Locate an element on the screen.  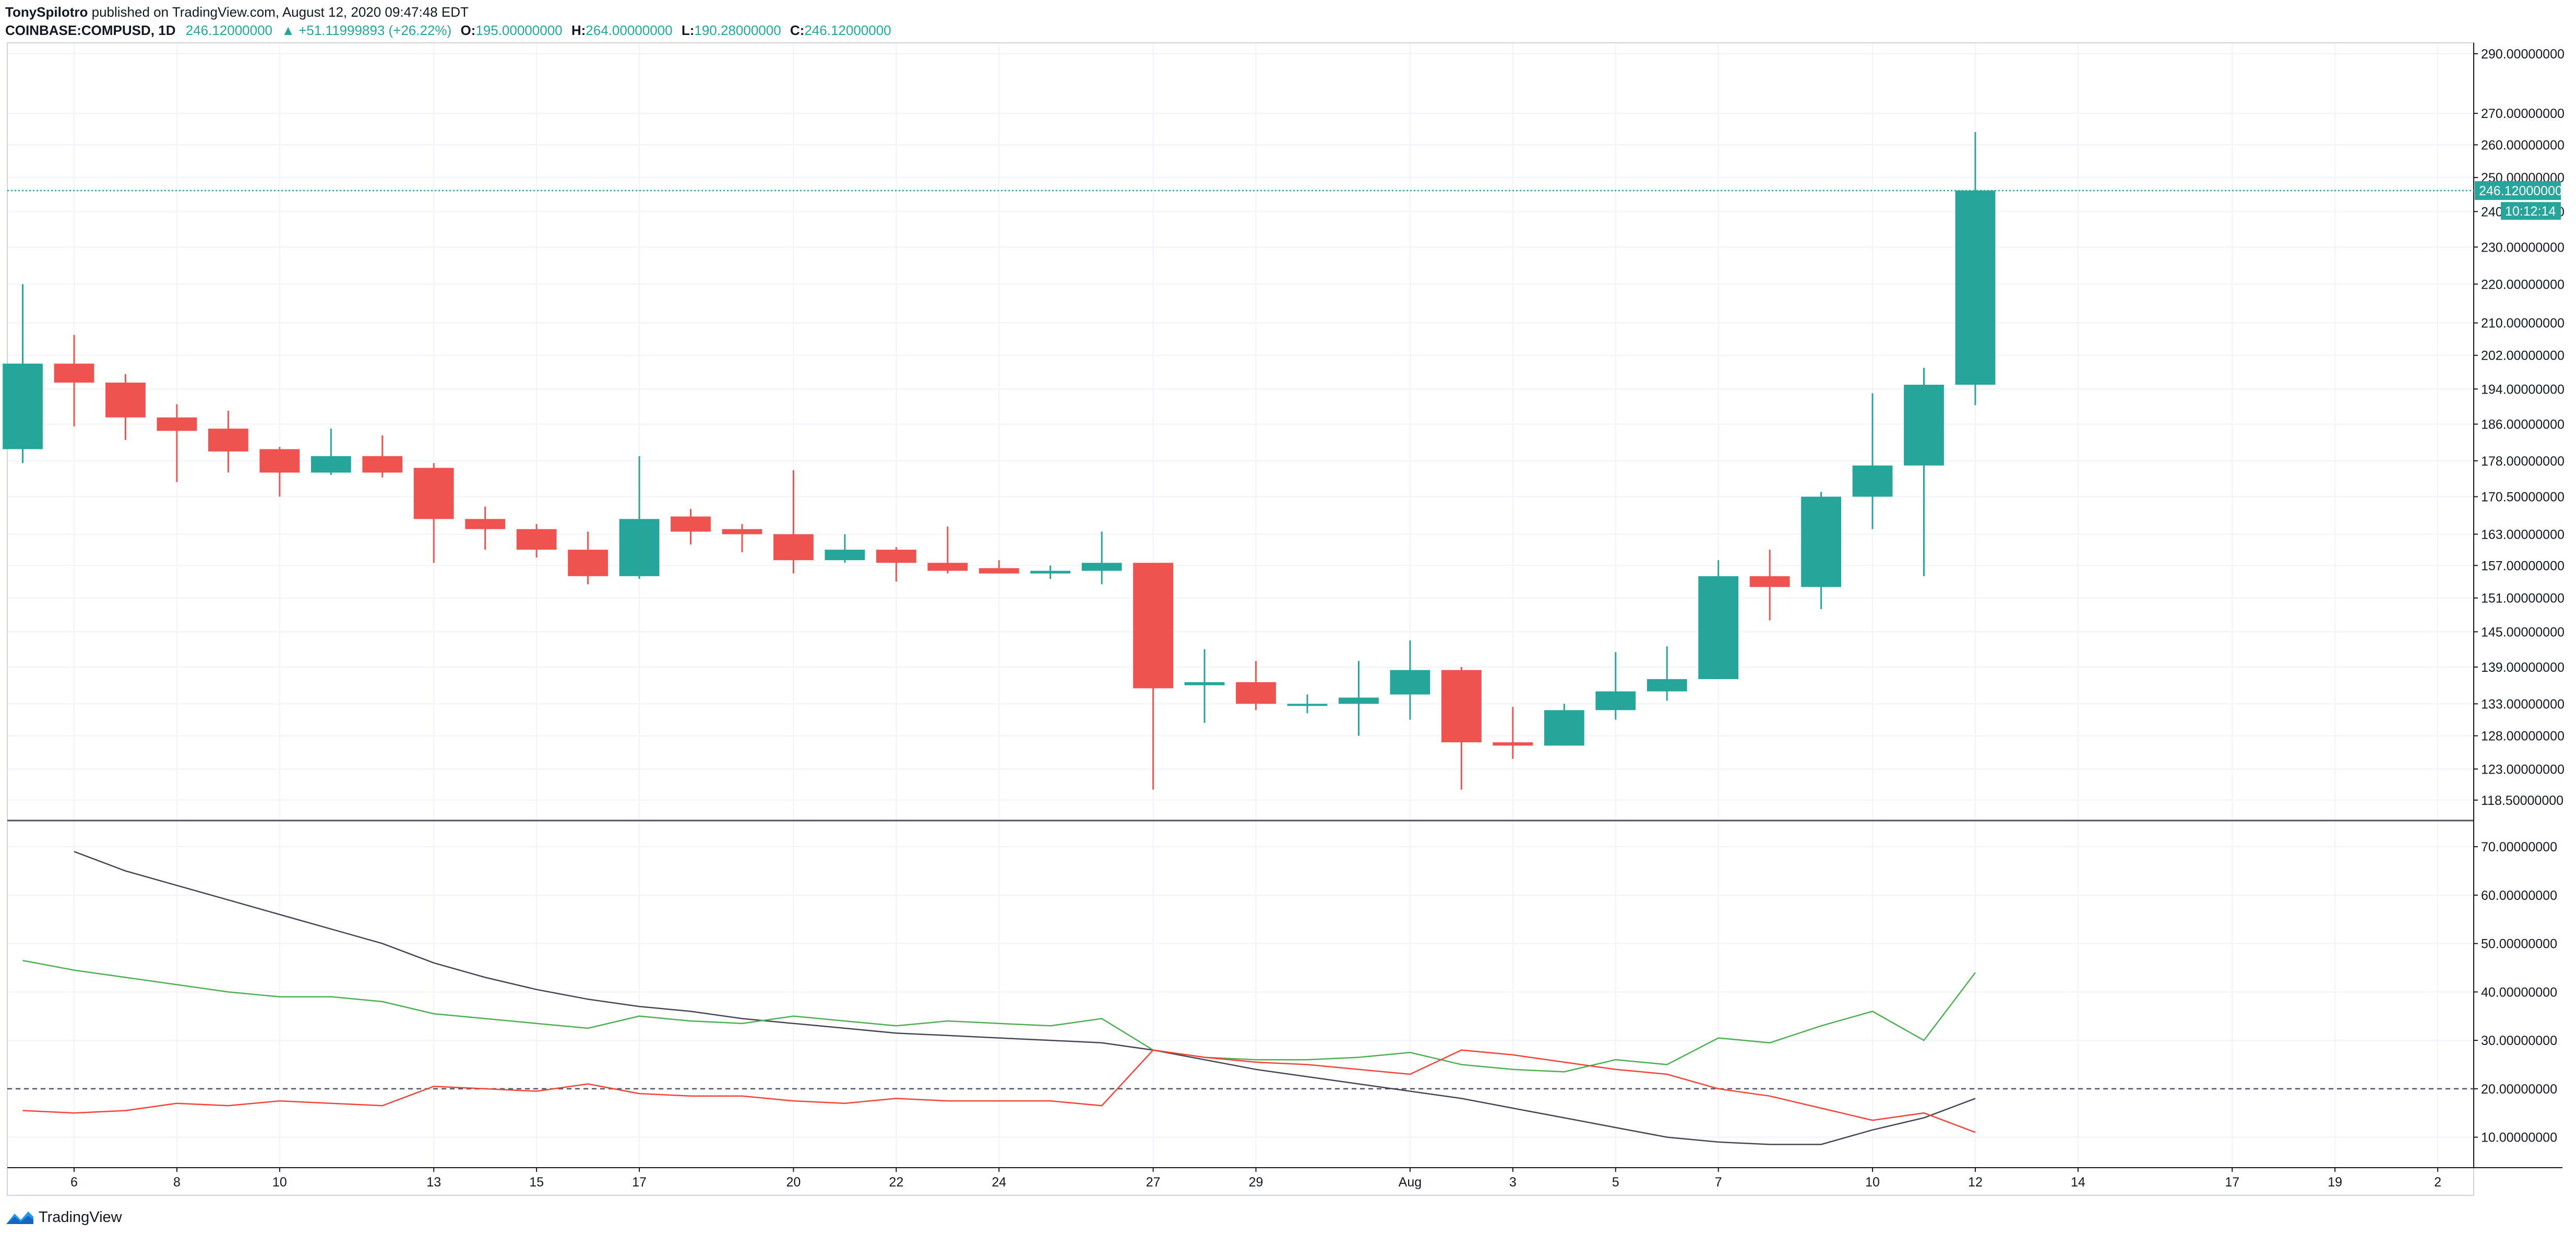
time-axis-label: 19 is located at coordinates (2335, 1182).